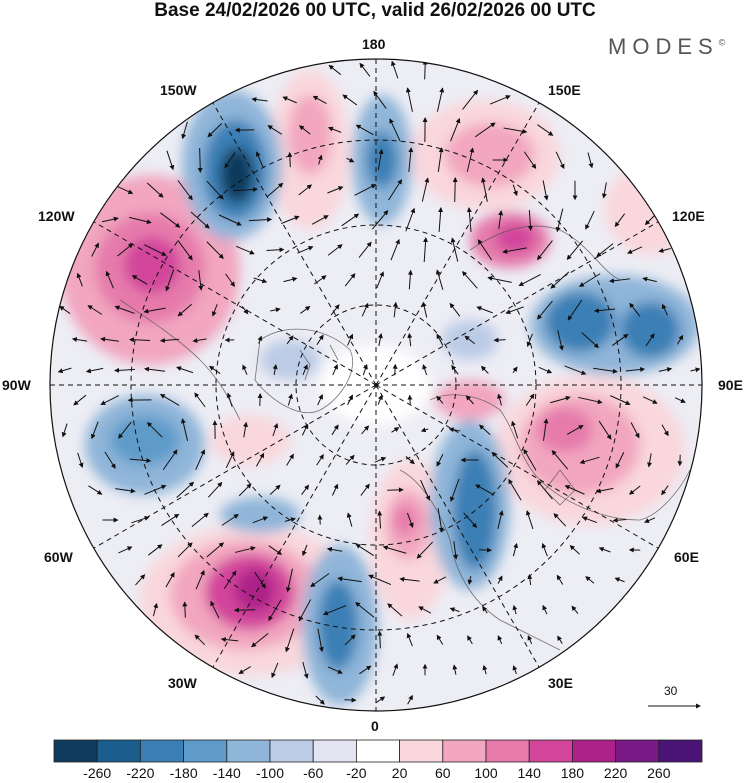 Image resolution: width=750 pixels, height=783 pixels. Describe the element at coordinates (182, 683) in the screenshot. I see `label-30w: 30W` at that location.